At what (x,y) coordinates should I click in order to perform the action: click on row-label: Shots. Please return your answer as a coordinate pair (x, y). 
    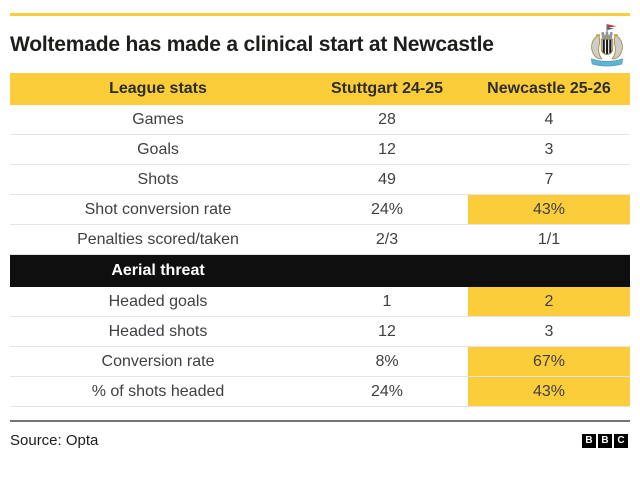
    Looking at the image, I should click on (158, 180).